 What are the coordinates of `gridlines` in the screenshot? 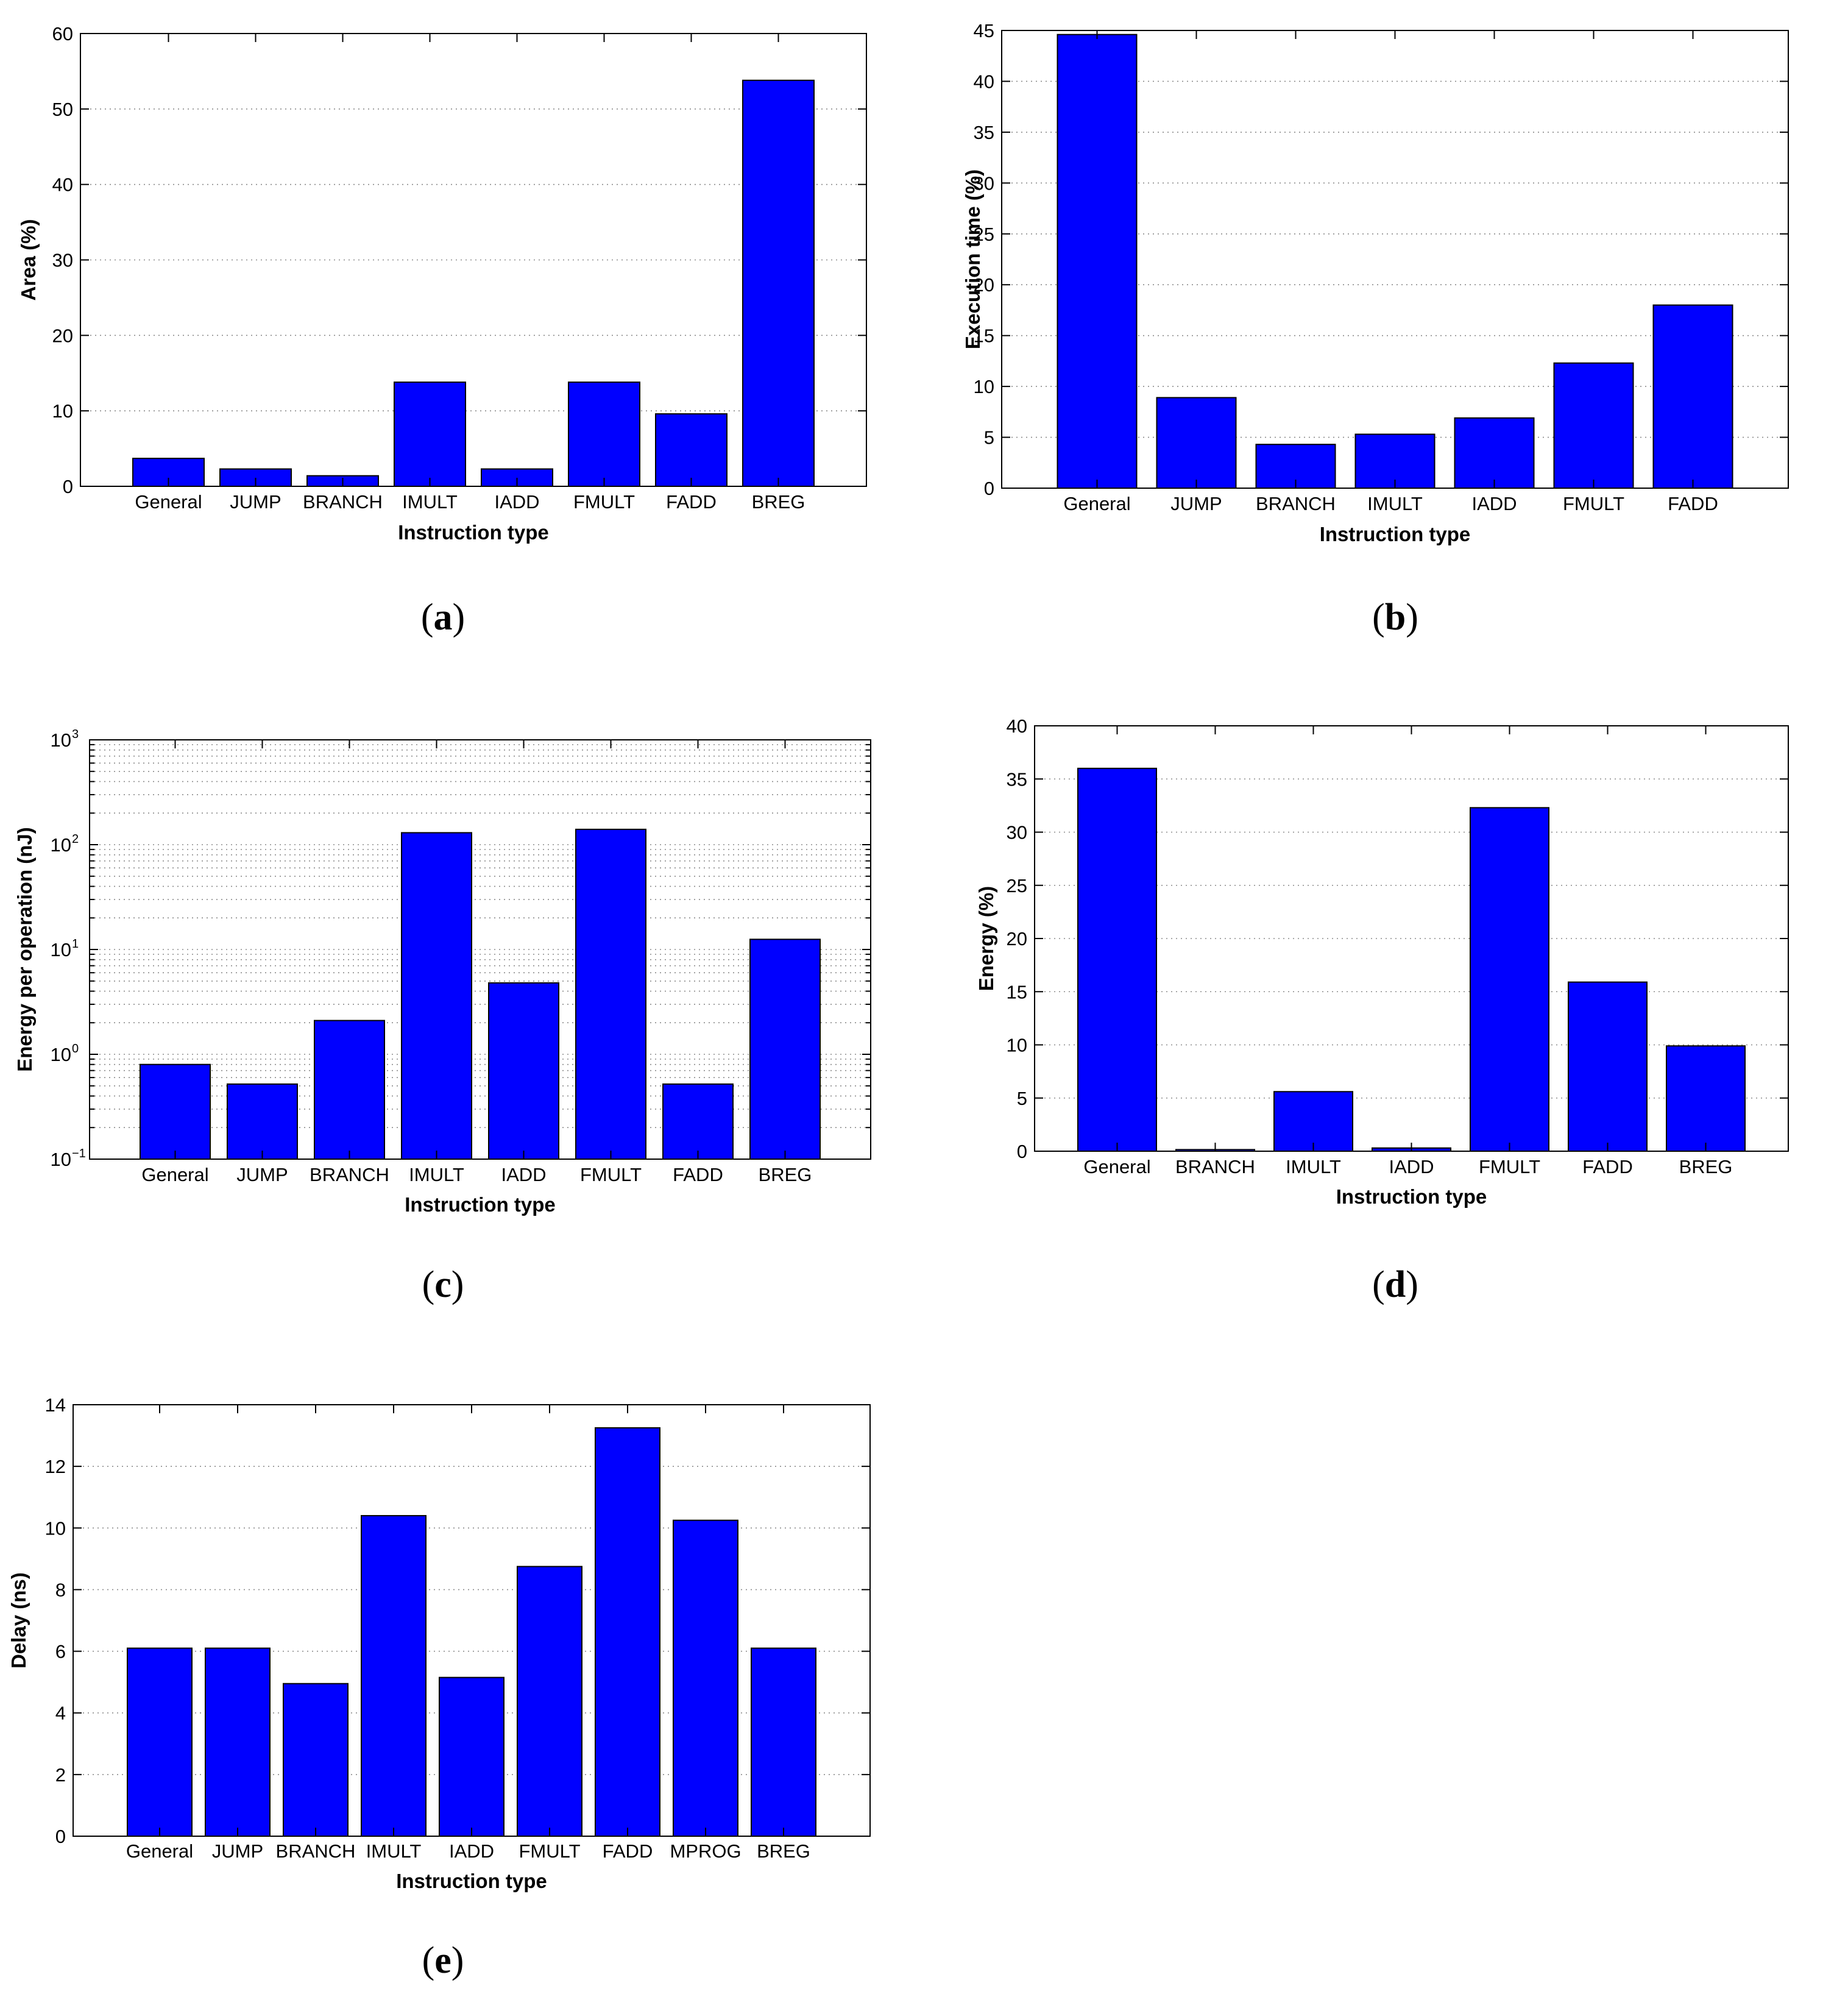 It's located at (480, 936).